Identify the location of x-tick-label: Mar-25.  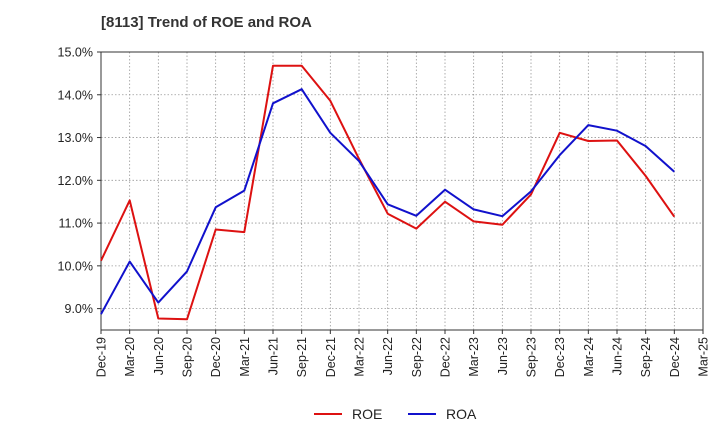
(704, 357).